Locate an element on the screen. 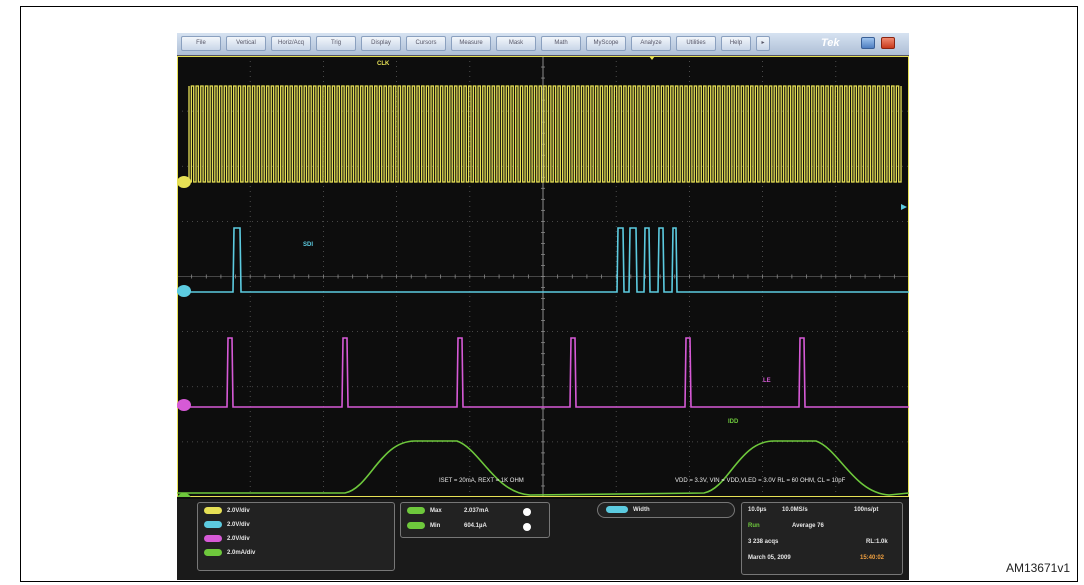 The width and height of the screenshot is (1084, 585). ch1-label: CLK is located at coordinates (383, 64).